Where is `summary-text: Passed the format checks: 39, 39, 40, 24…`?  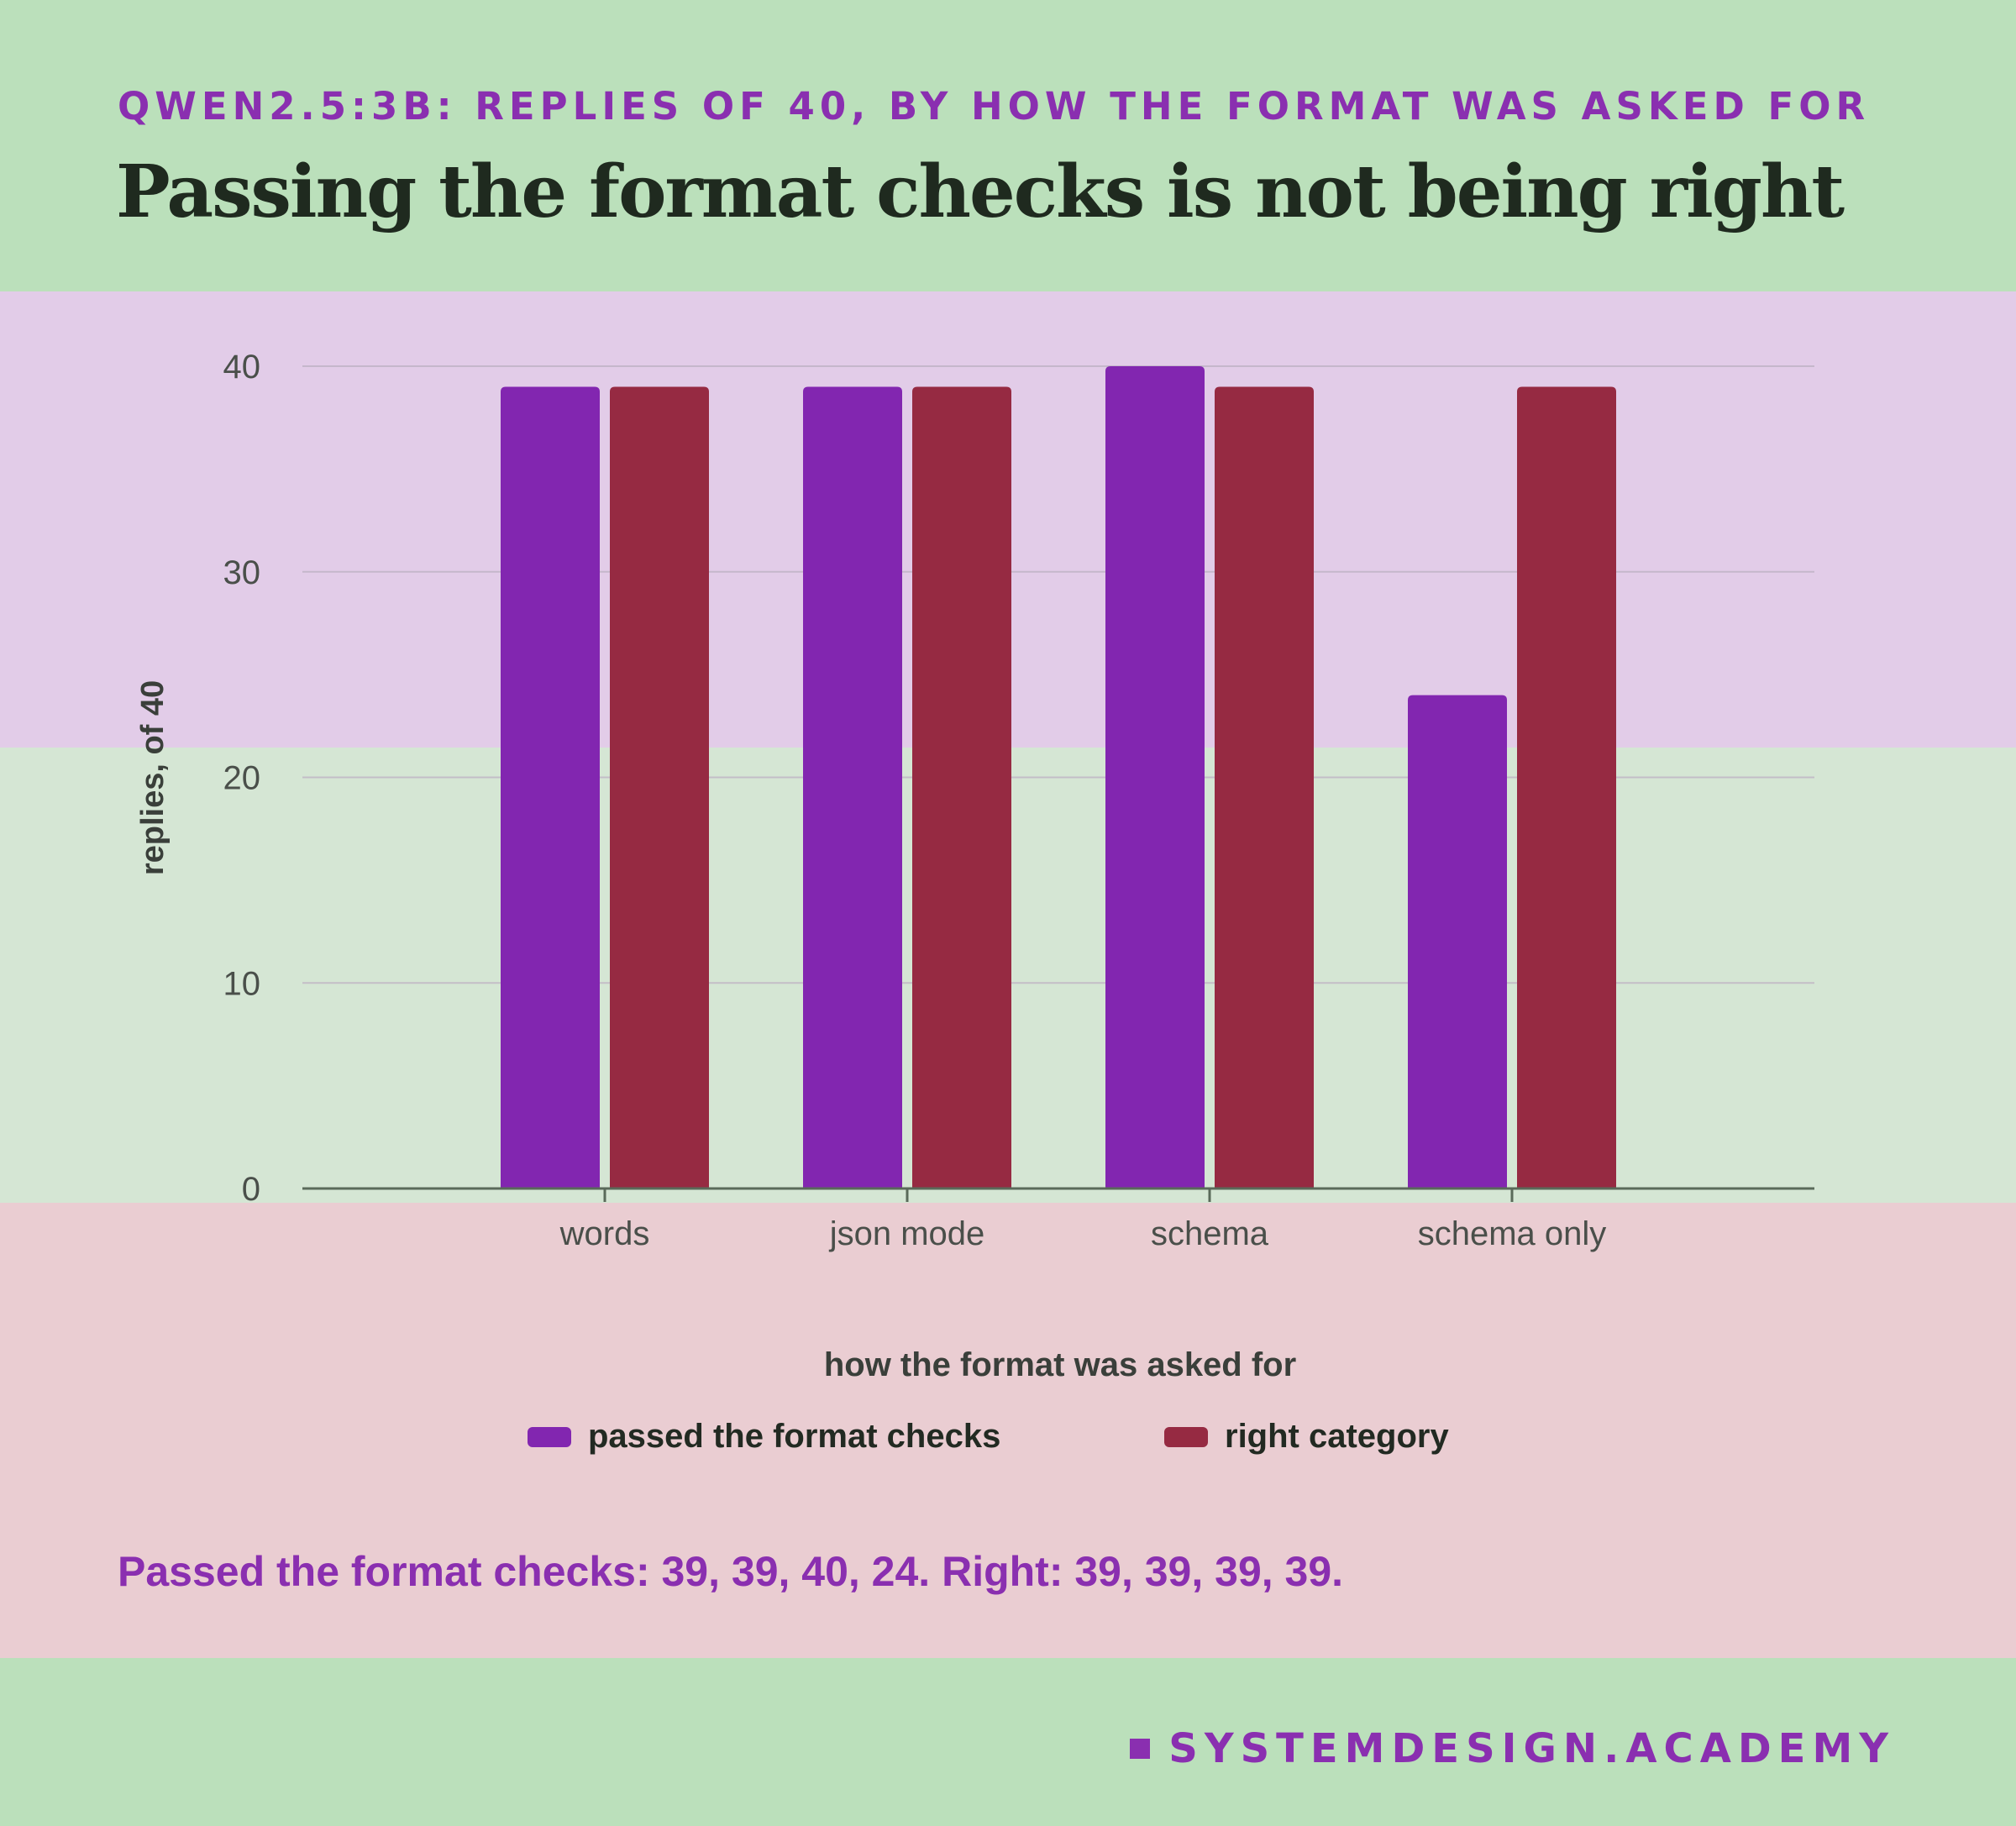 summary-text: Passed the format checks: 39, 39, 40, 24… is located at coordinates (731, 1571).